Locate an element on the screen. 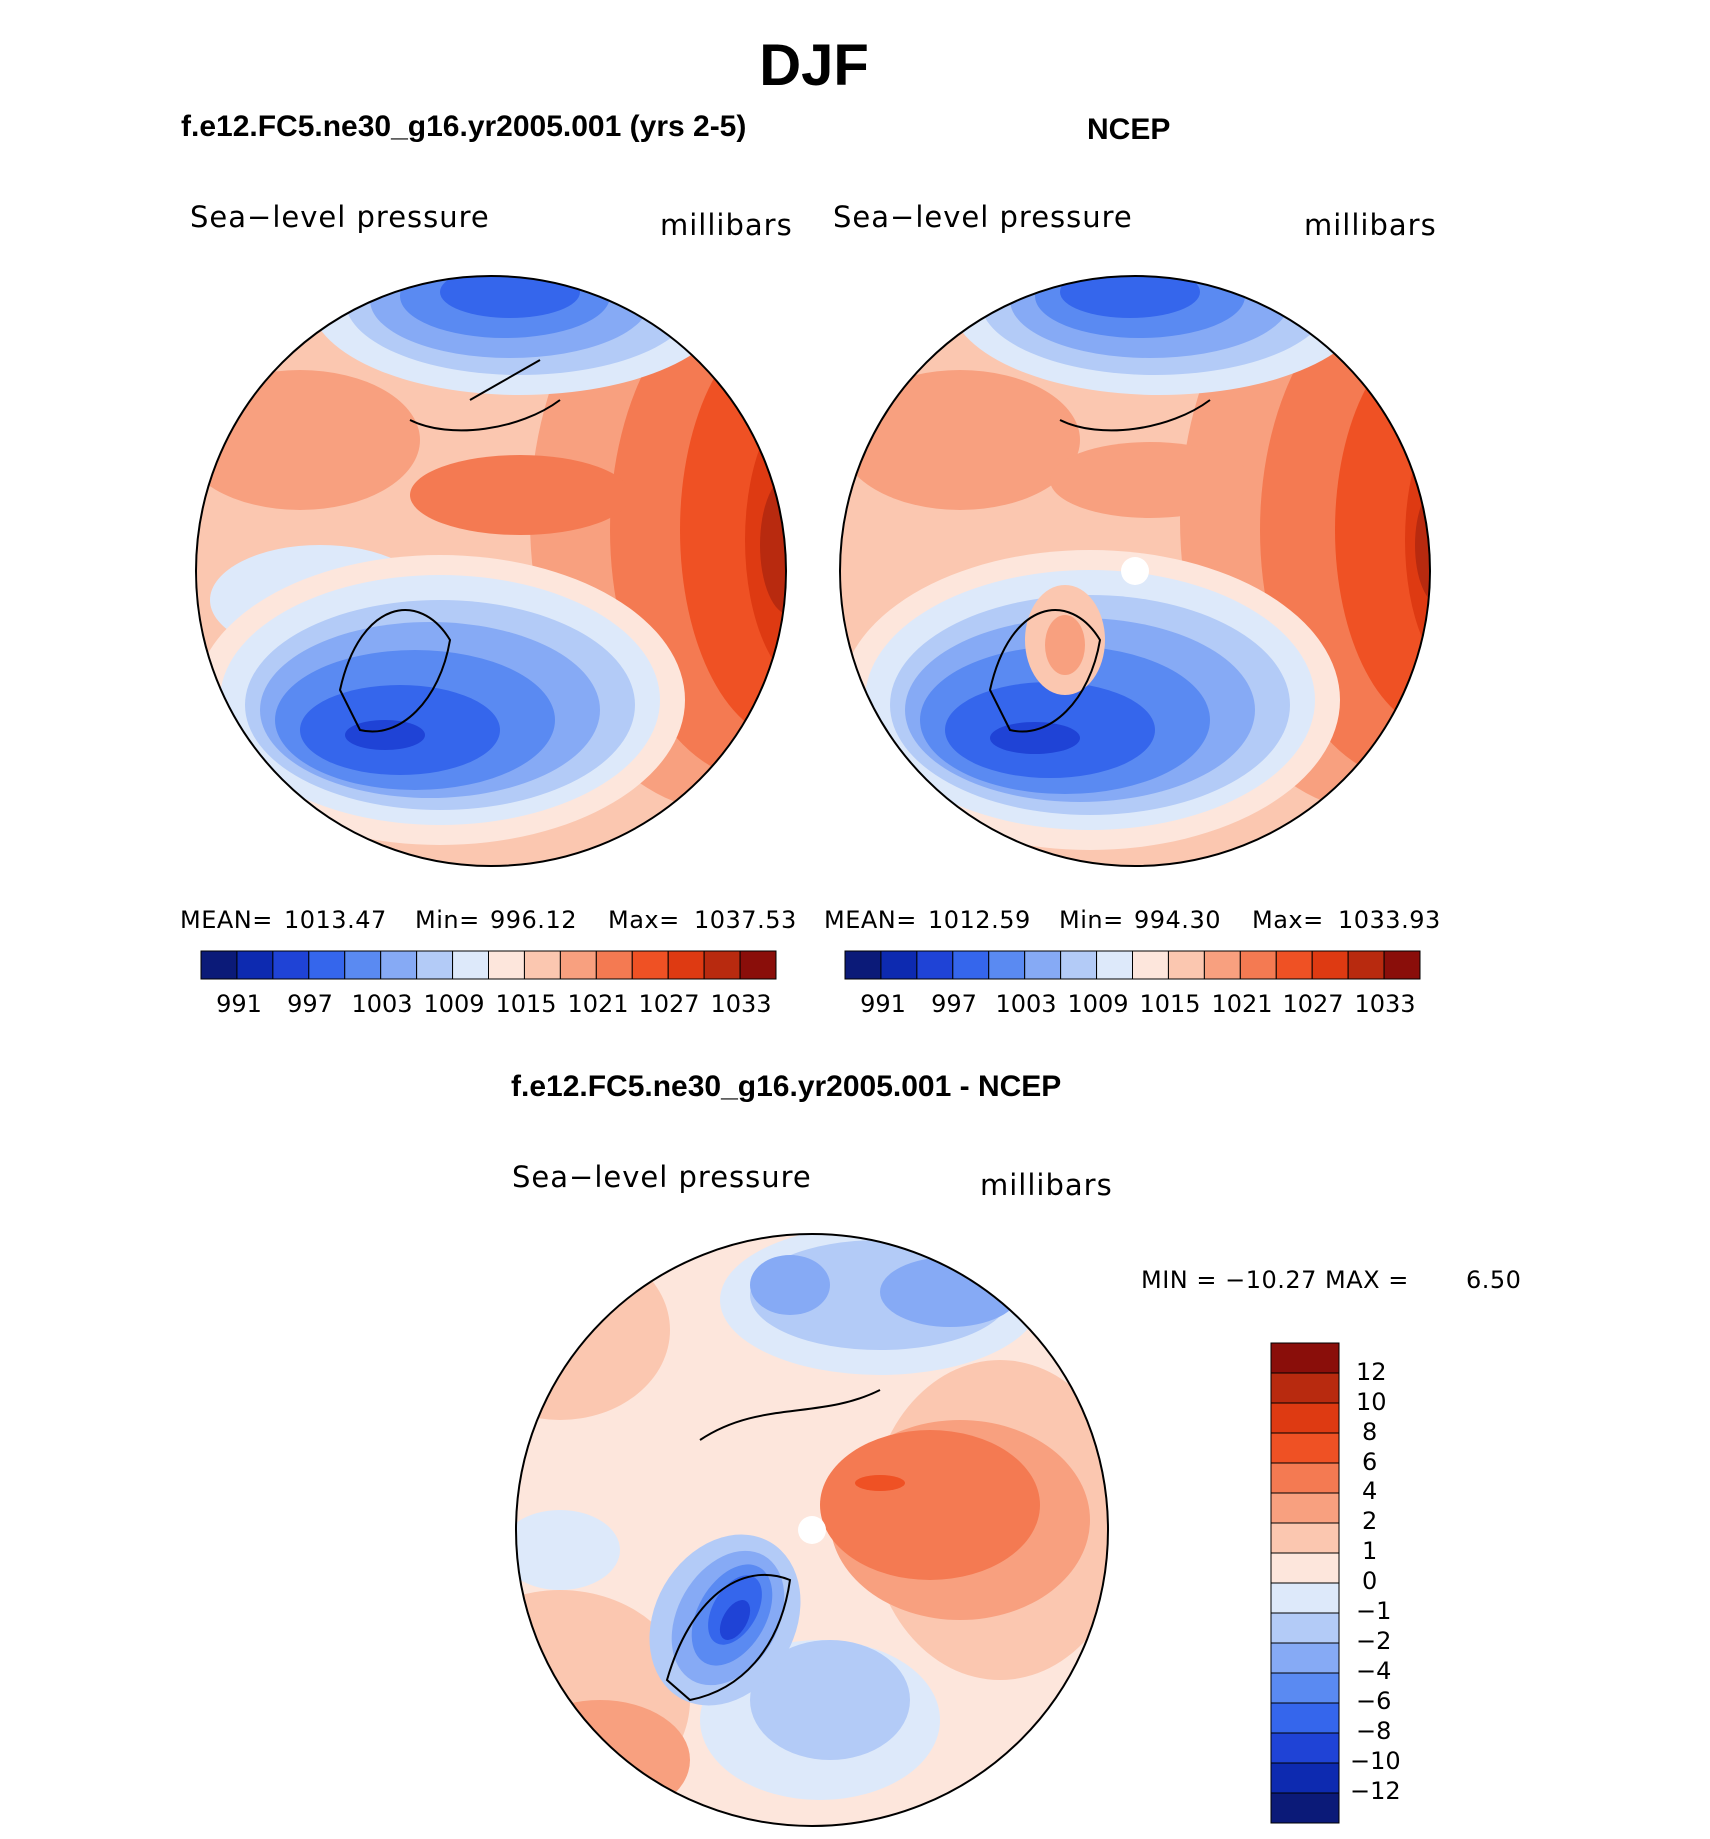  panel-1-mean: 1013.47 is located at coordinates (335, 920).